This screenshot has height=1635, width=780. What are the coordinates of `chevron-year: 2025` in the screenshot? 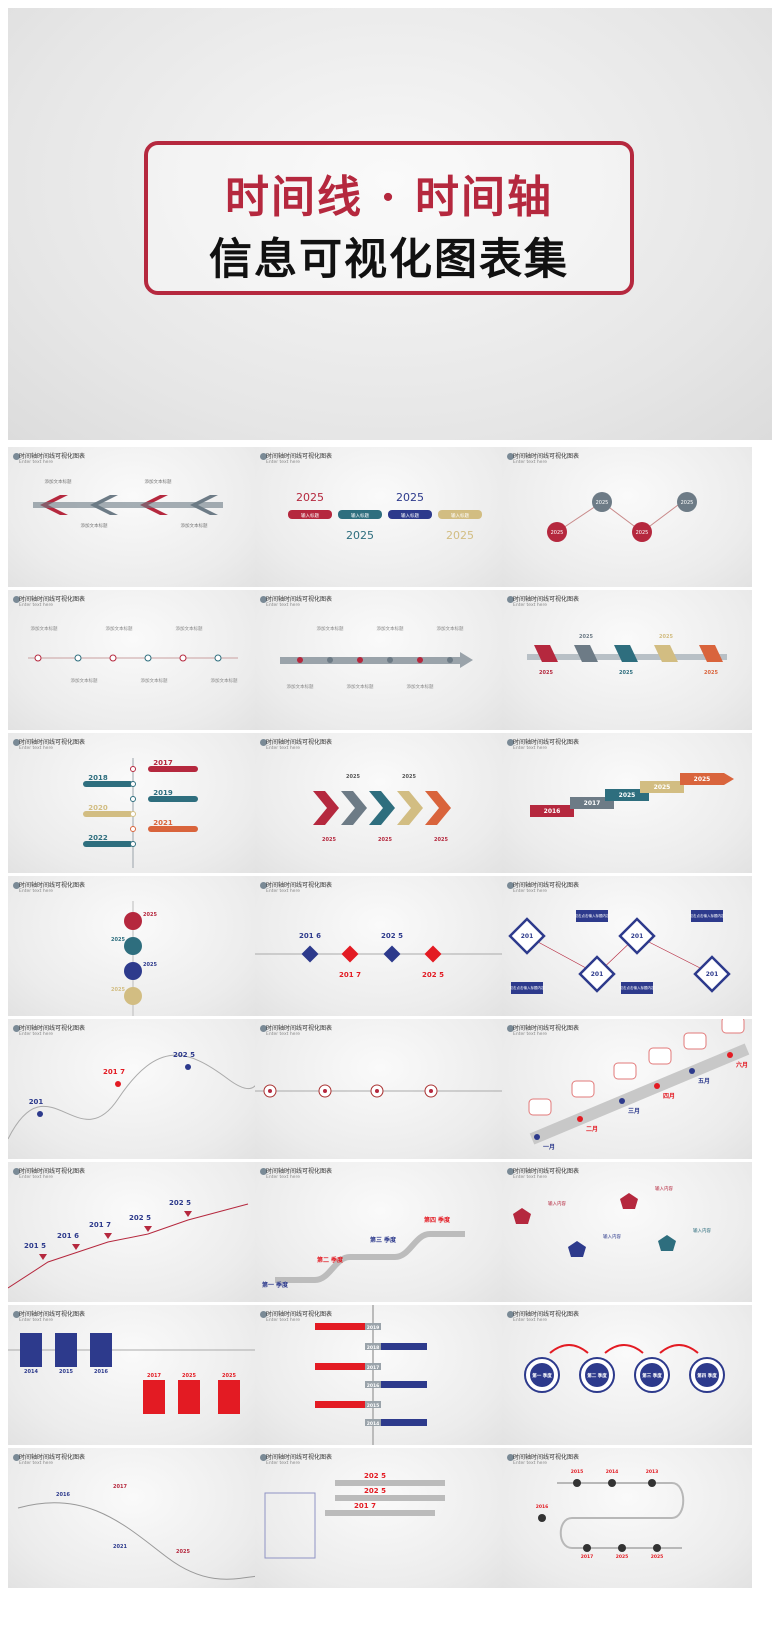 It's located at (353, 777).